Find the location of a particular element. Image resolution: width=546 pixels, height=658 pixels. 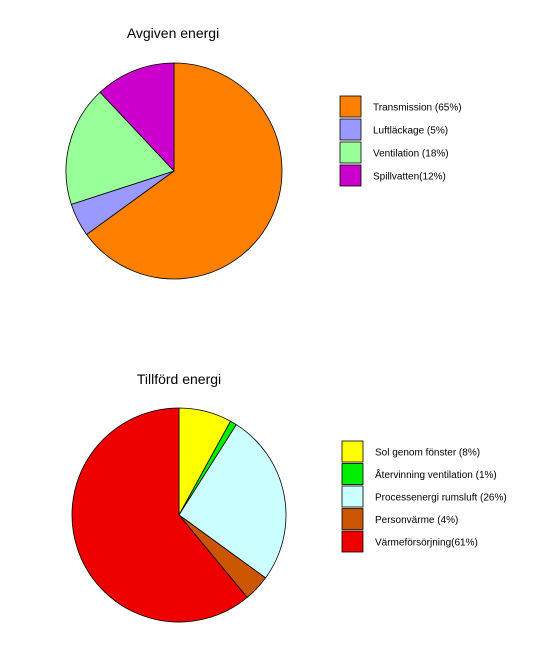

chart-2-legend-label-1: Sol genom fönster (8%) is located at coordinates (427, 453).